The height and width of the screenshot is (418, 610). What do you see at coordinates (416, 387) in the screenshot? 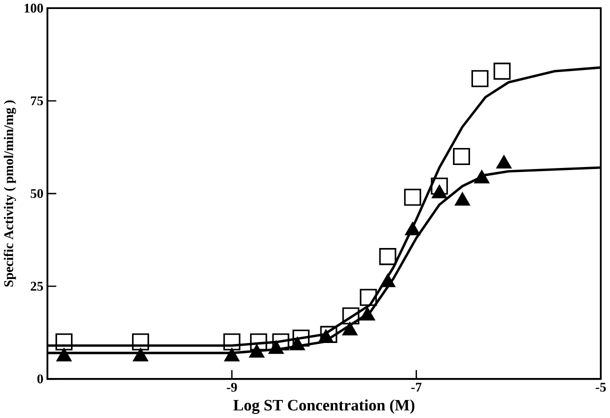
I see `x-tick-label: -7` at bounding box center [416, 387].